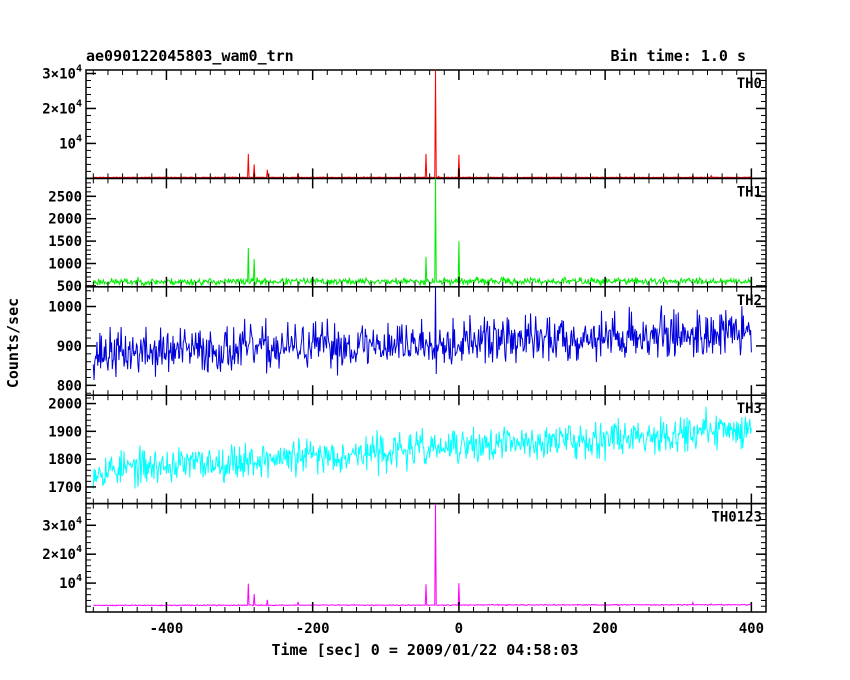 Image resolution: width=850 pixels, height=680 pixels. Describe the element at coordinates (13, 343) in the screenshot. I see `y-axis-label: Counts/sec` at that location.